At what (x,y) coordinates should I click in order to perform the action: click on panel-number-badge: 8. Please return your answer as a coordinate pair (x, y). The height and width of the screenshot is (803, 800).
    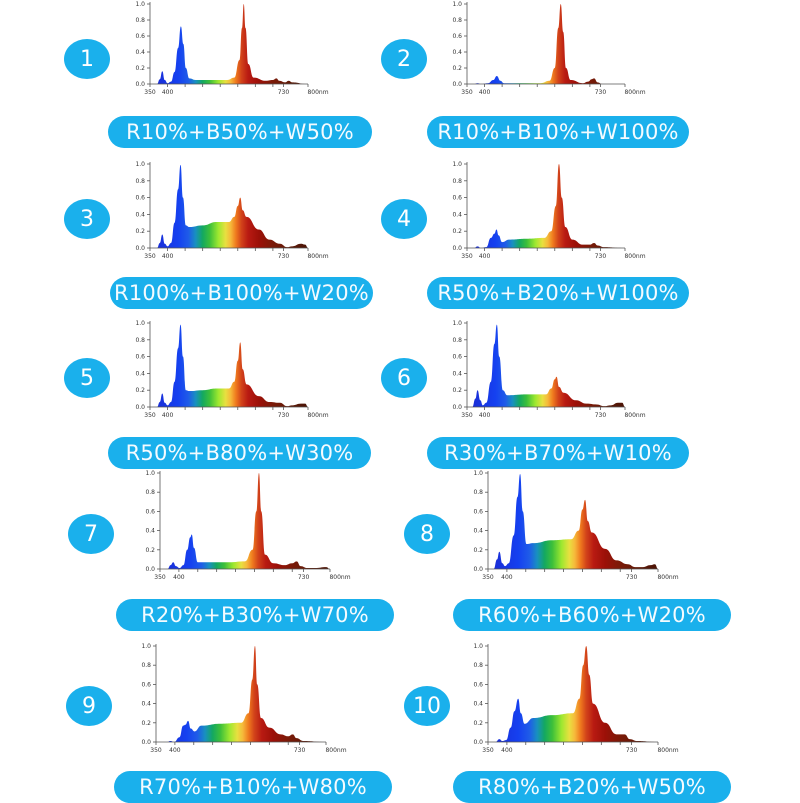
    Looking at the image, I should click on (427, 534).